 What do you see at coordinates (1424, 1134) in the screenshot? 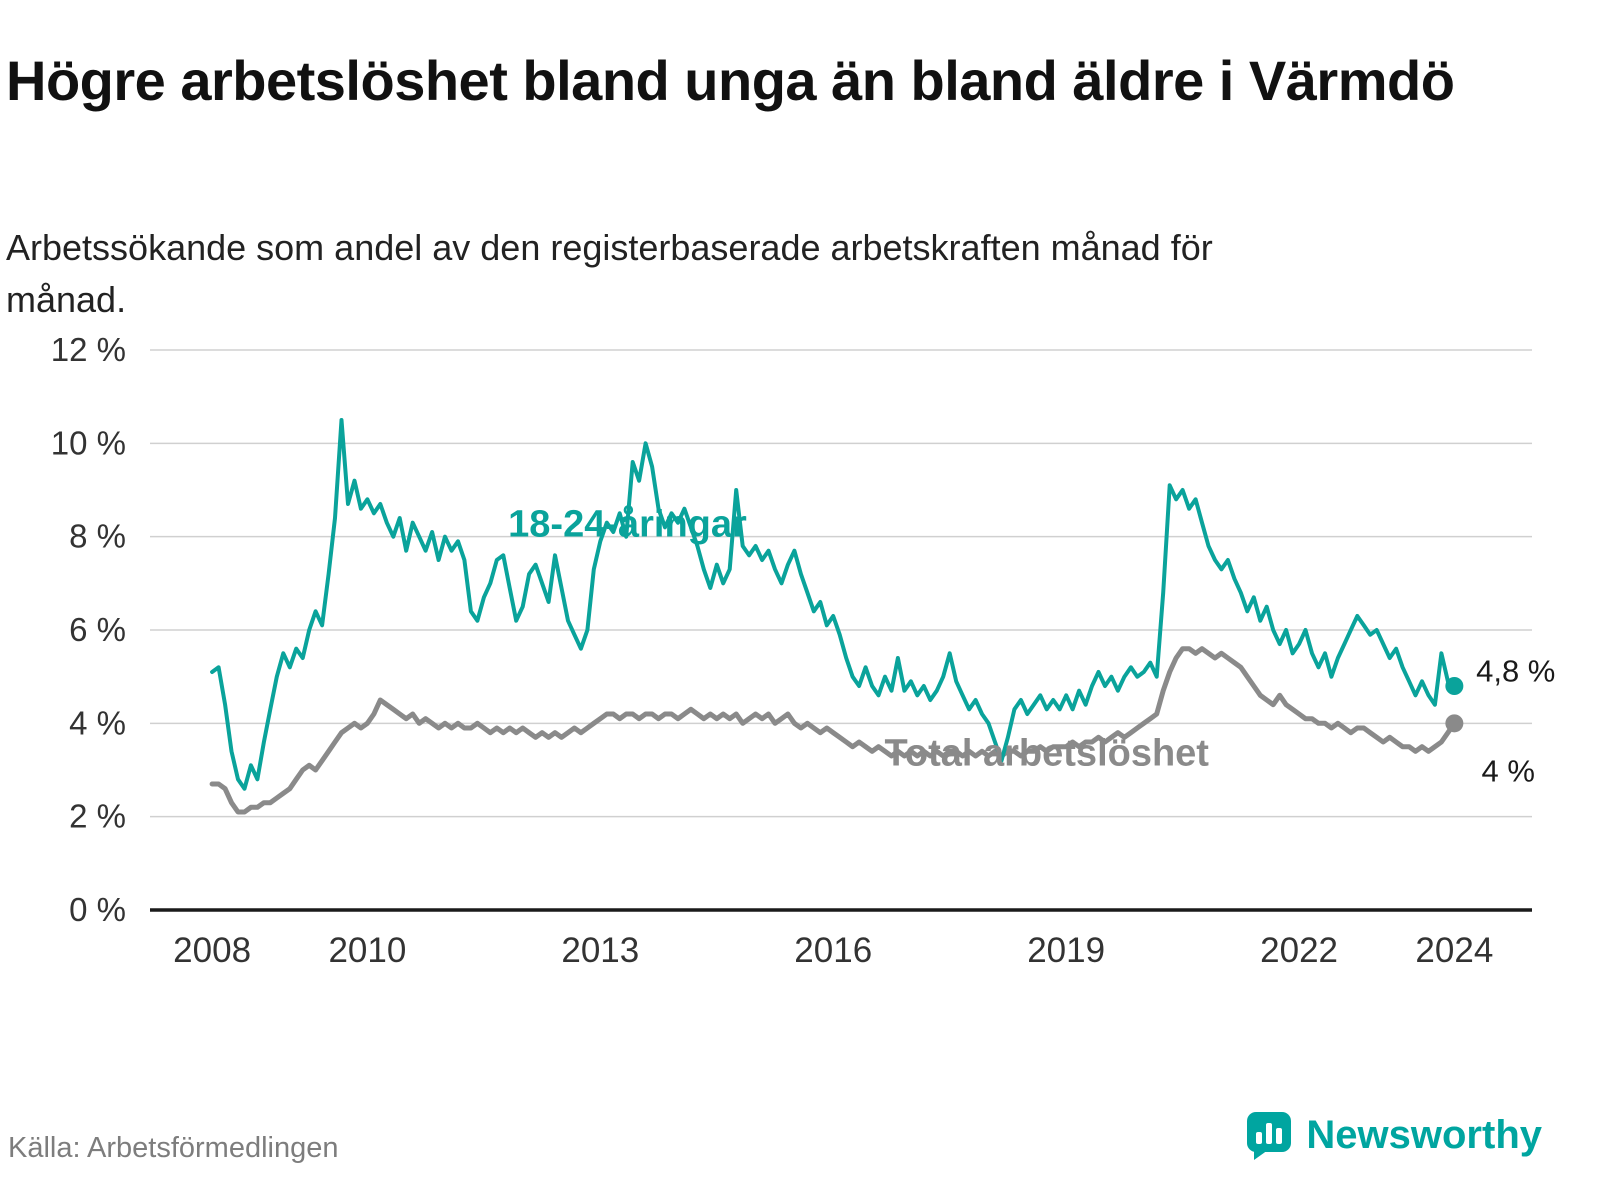
I see `newsworthy-wordmark: Newsworthy` at bounding box center [1424, 1134].